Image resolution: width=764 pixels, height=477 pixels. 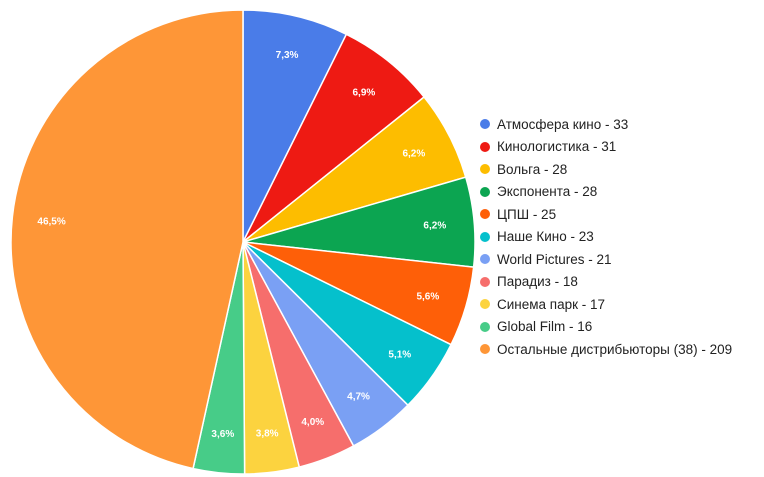 I want to click on legend-item: Атмосфера кино - 33, so click(x=606, y=124).